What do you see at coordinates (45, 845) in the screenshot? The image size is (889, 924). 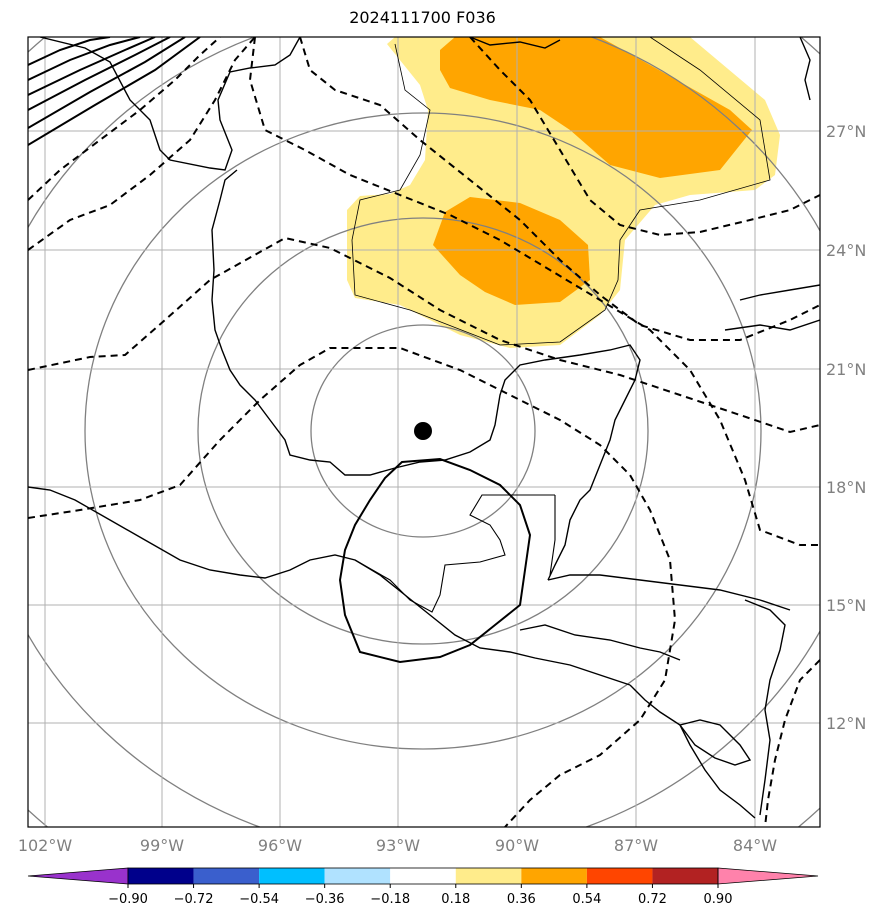 I see `lon-label: 102°W` at bounding box center [45, 845].